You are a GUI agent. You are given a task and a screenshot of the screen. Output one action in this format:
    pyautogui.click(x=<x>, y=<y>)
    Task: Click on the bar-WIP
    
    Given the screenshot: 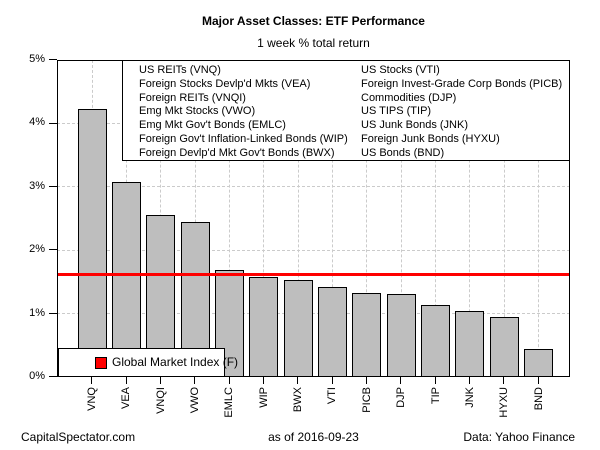 What is the action you would take?
    pyautogui.click(x=264, y=326)
    